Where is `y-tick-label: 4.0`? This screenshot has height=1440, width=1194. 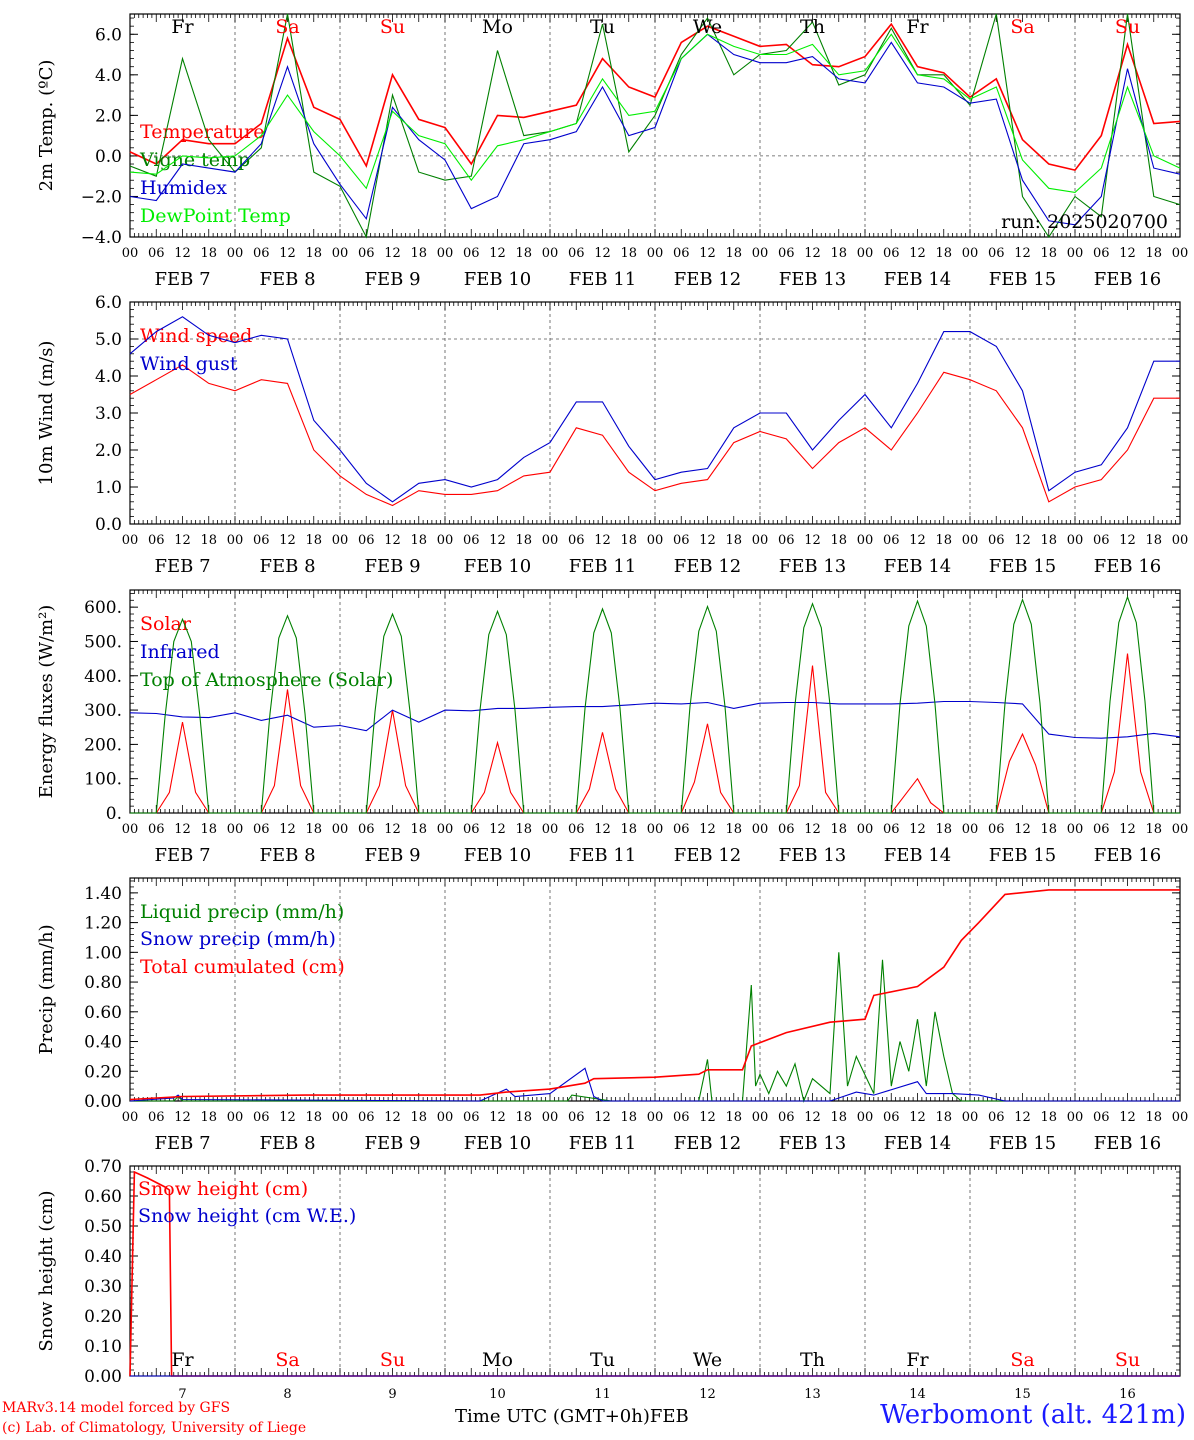
y-tick-label: 4.0 is located at coordinates (108, 76).